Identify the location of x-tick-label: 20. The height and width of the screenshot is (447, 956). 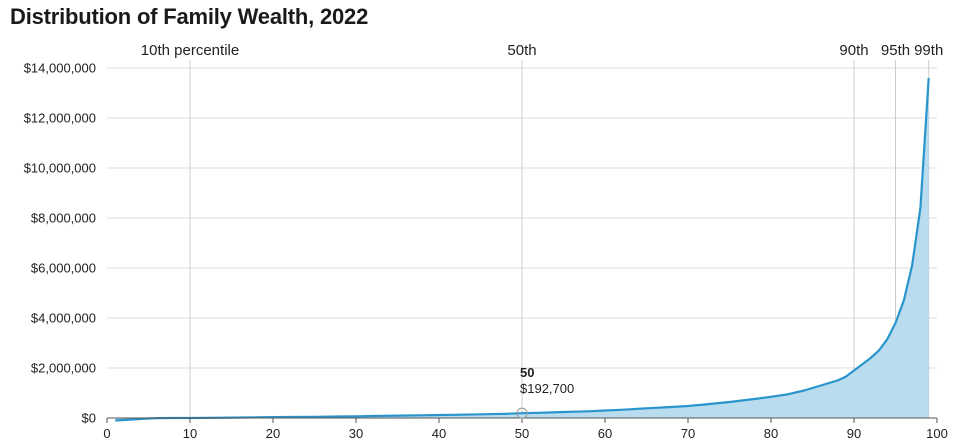
(273, 433).